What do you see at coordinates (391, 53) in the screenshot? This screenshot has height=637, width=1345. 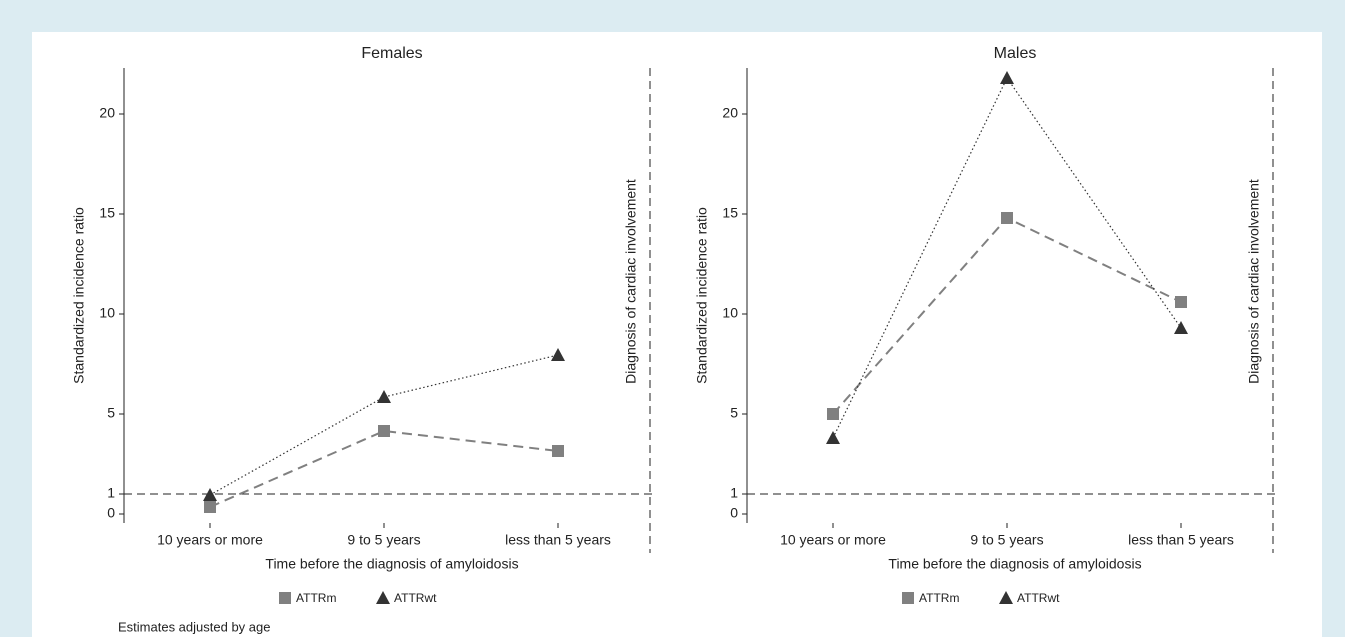 I see `chart-title: Females` at bounding box center [391, 53].